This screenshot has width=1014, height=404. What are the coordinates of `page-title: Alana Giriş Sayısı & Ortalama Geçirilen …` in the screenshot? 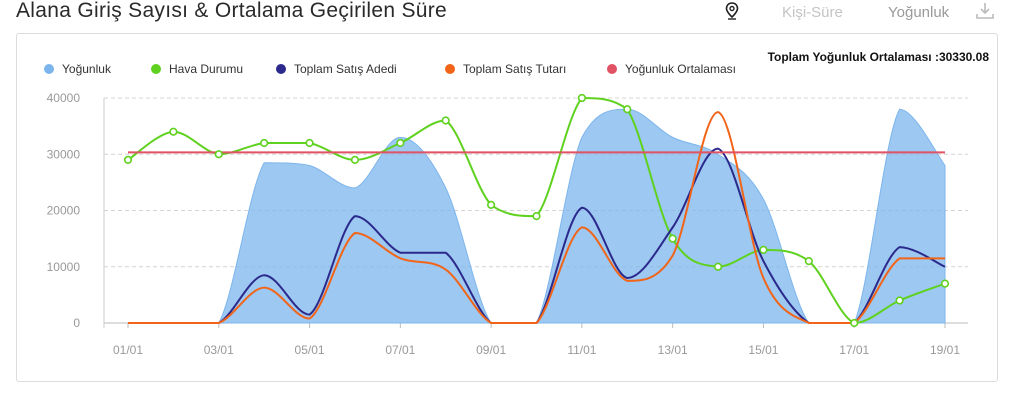 It's located at (232, 11).